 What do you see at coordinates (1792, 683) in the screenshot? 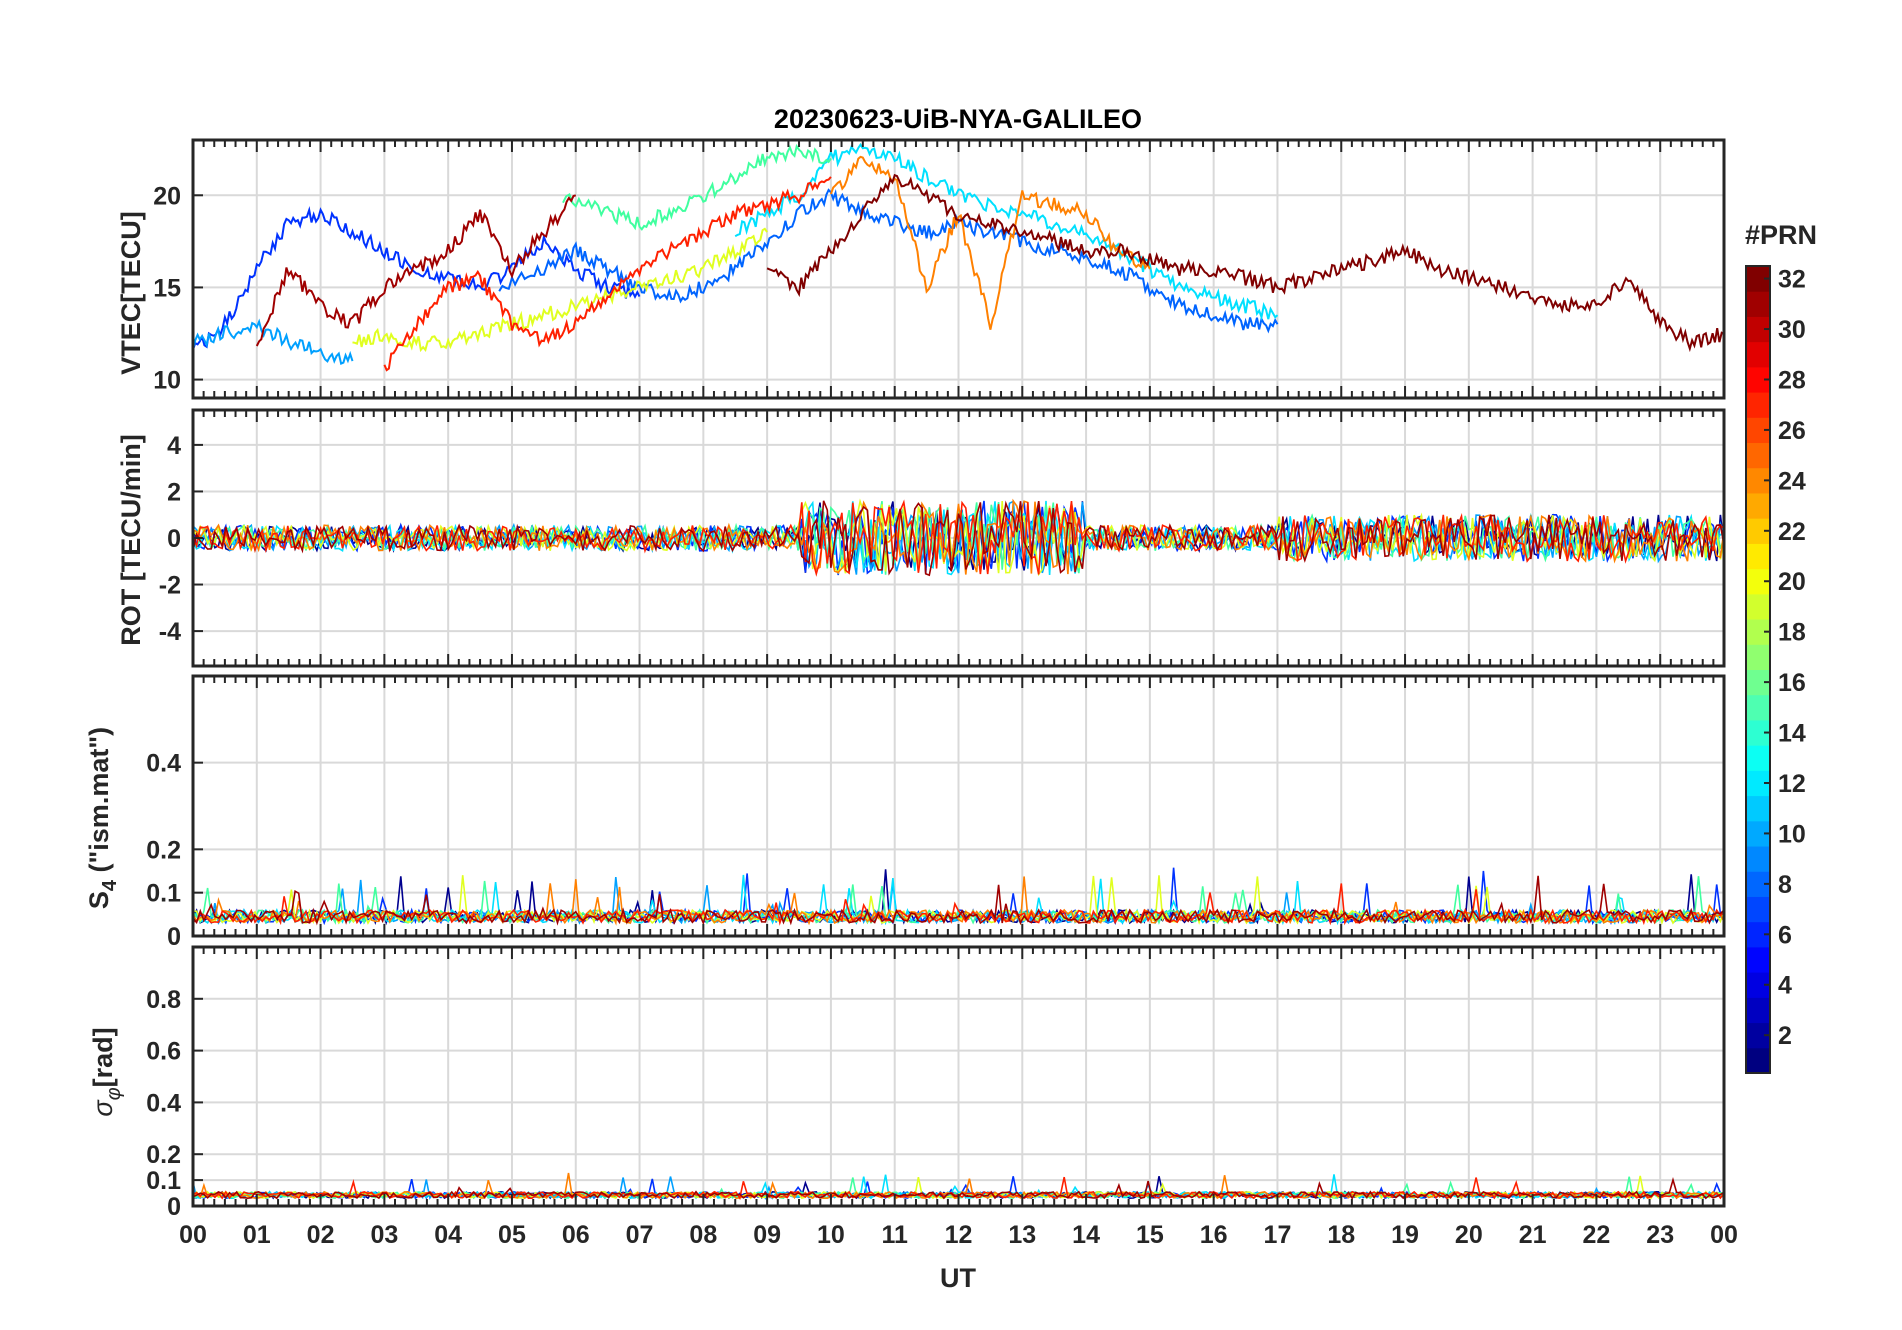
I see `colorbar-tick-label: 16` at bounding box center [1792, 683].